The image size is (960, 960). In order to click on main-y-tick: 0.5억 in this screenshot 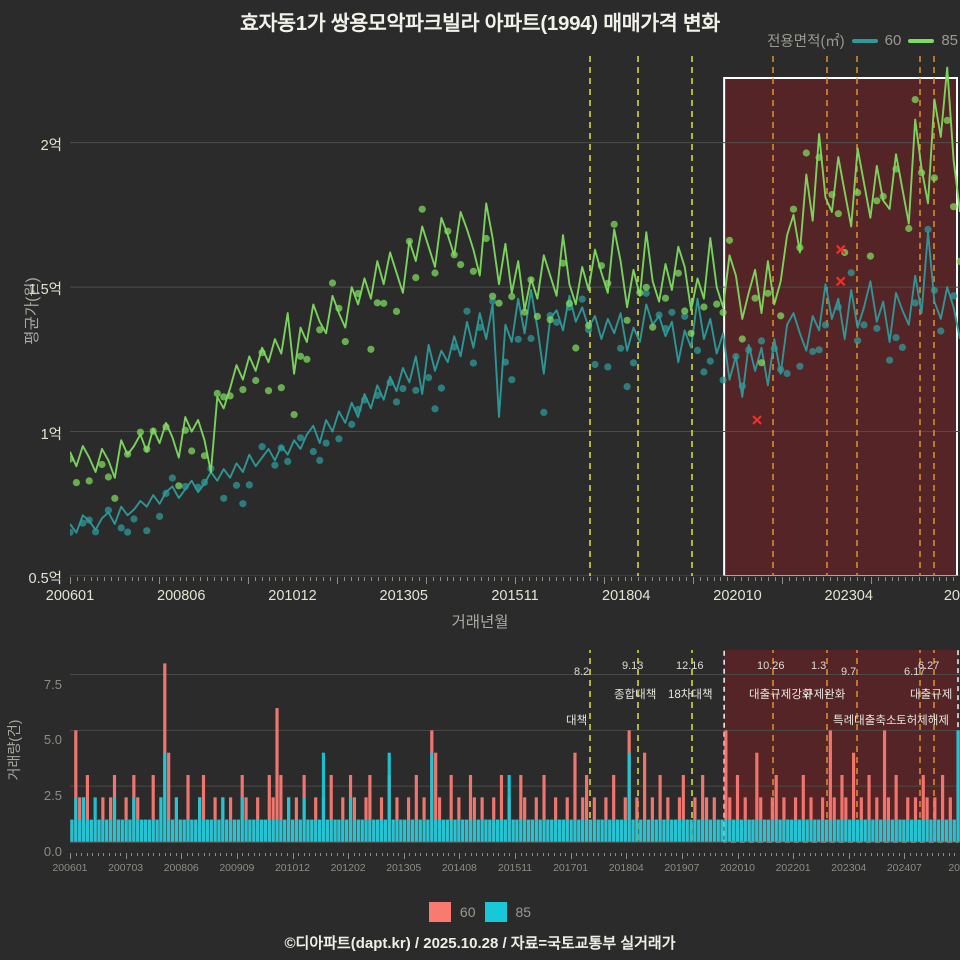, I will do `click(45, 579)`.